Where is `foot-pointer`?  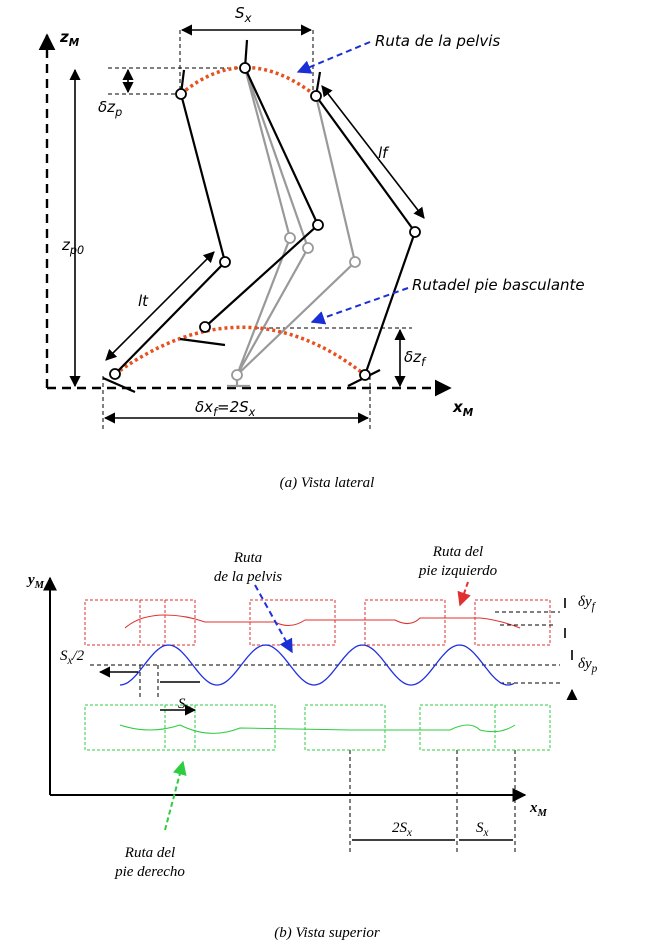 foot-pointer is located at coordinates (359, 306).